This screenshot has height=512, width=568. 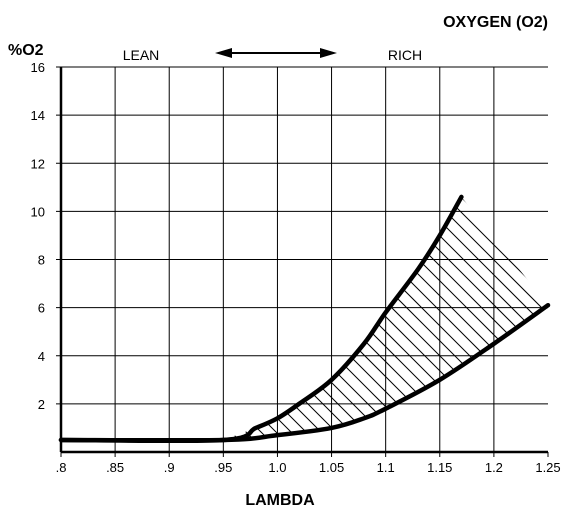 What do you see at coordinates (439, 467) in the screenshot?
I see `x-tick-label: 1.15` at bounding box center [439, 467].